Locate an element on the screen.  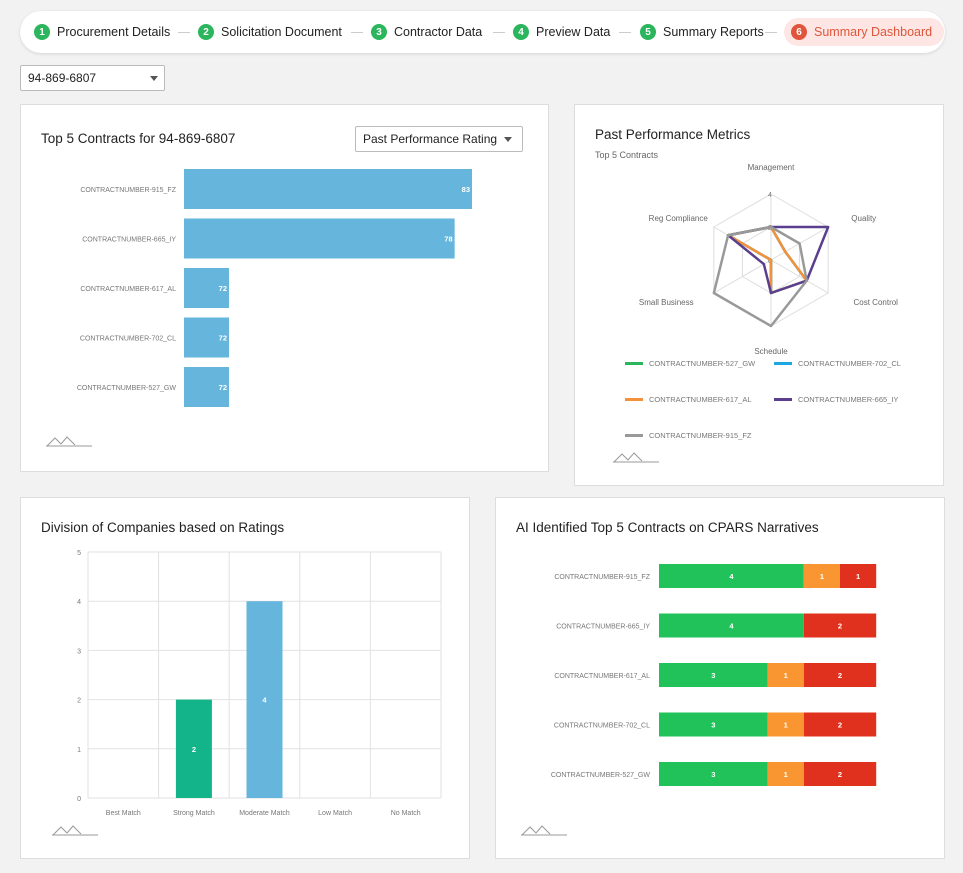
x-tick-label: No Match is located at coordinates (406, 813).